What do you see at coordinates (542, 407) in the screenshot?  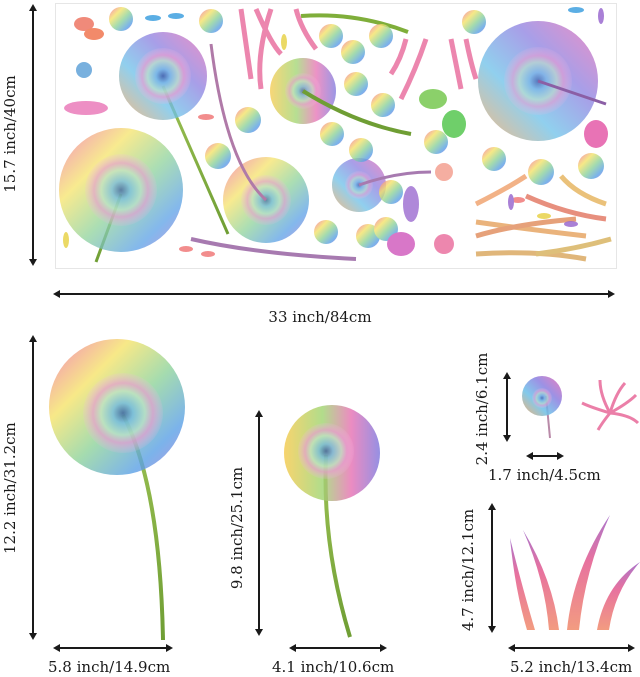 I see `small-dandelion-sticker` at bounding box center [542, 407].